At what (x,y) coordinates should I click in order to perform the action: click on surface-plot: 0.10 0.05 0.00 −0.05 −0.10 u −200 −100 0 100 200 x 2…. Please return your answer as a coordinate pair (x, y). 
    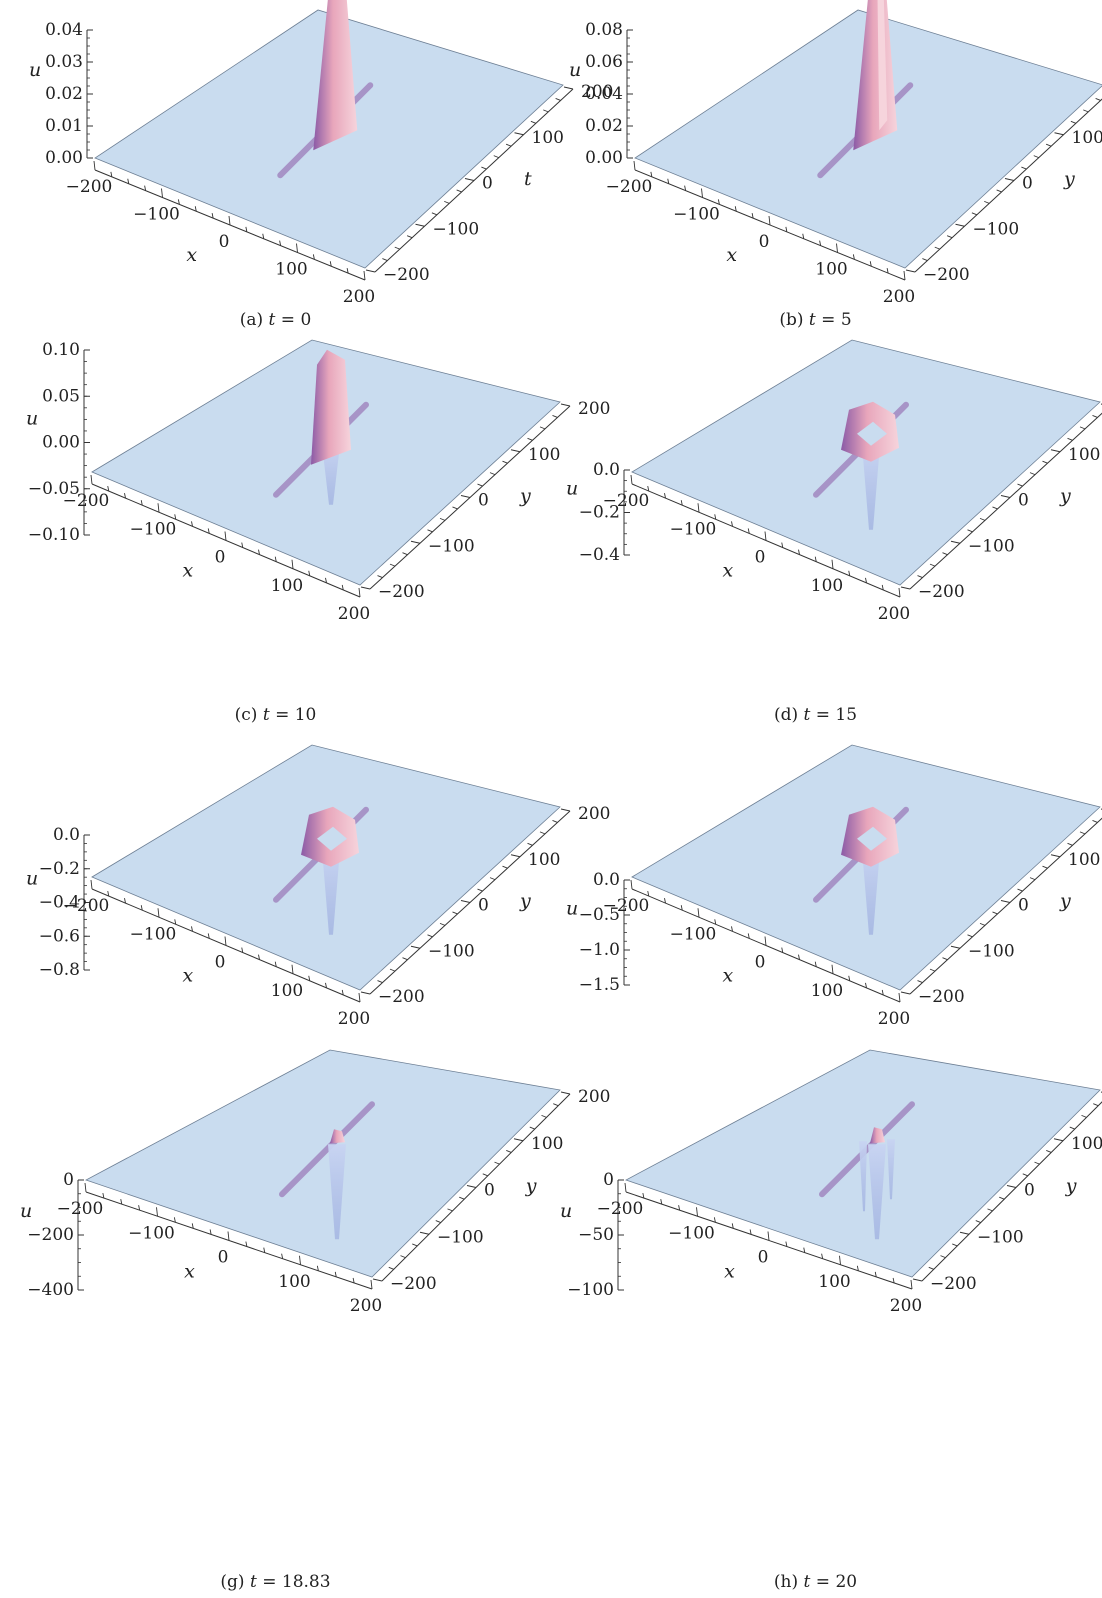
    Looking at the image, I should click on (318, 481).